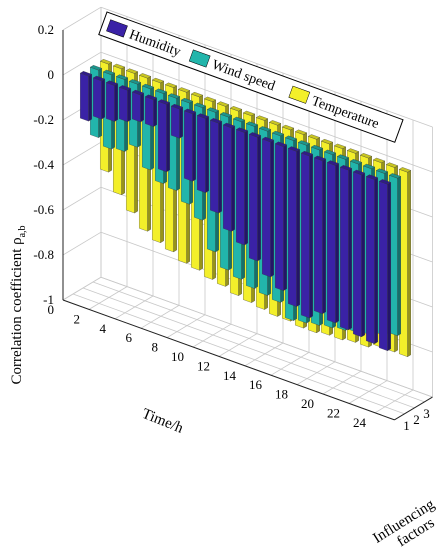 This screenshot has width=441, height=555. What do you see at coordinates (48, 299) in the screenshot?
I see `value-tick-label: -1` at bounding box center [48, 299].